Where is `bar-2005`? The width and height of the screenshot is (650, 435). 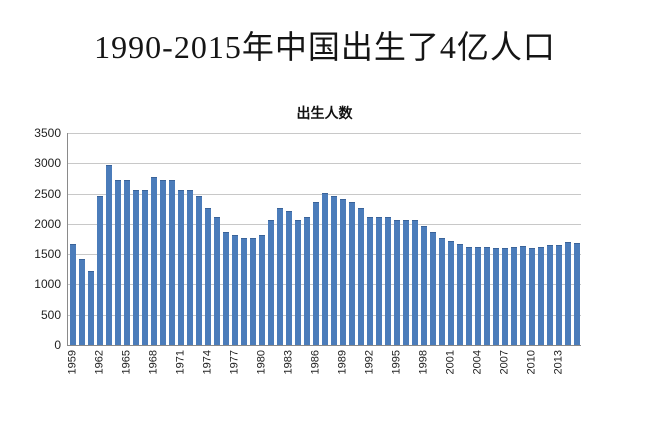 bar-2005 is located at coordinates (486, 296).